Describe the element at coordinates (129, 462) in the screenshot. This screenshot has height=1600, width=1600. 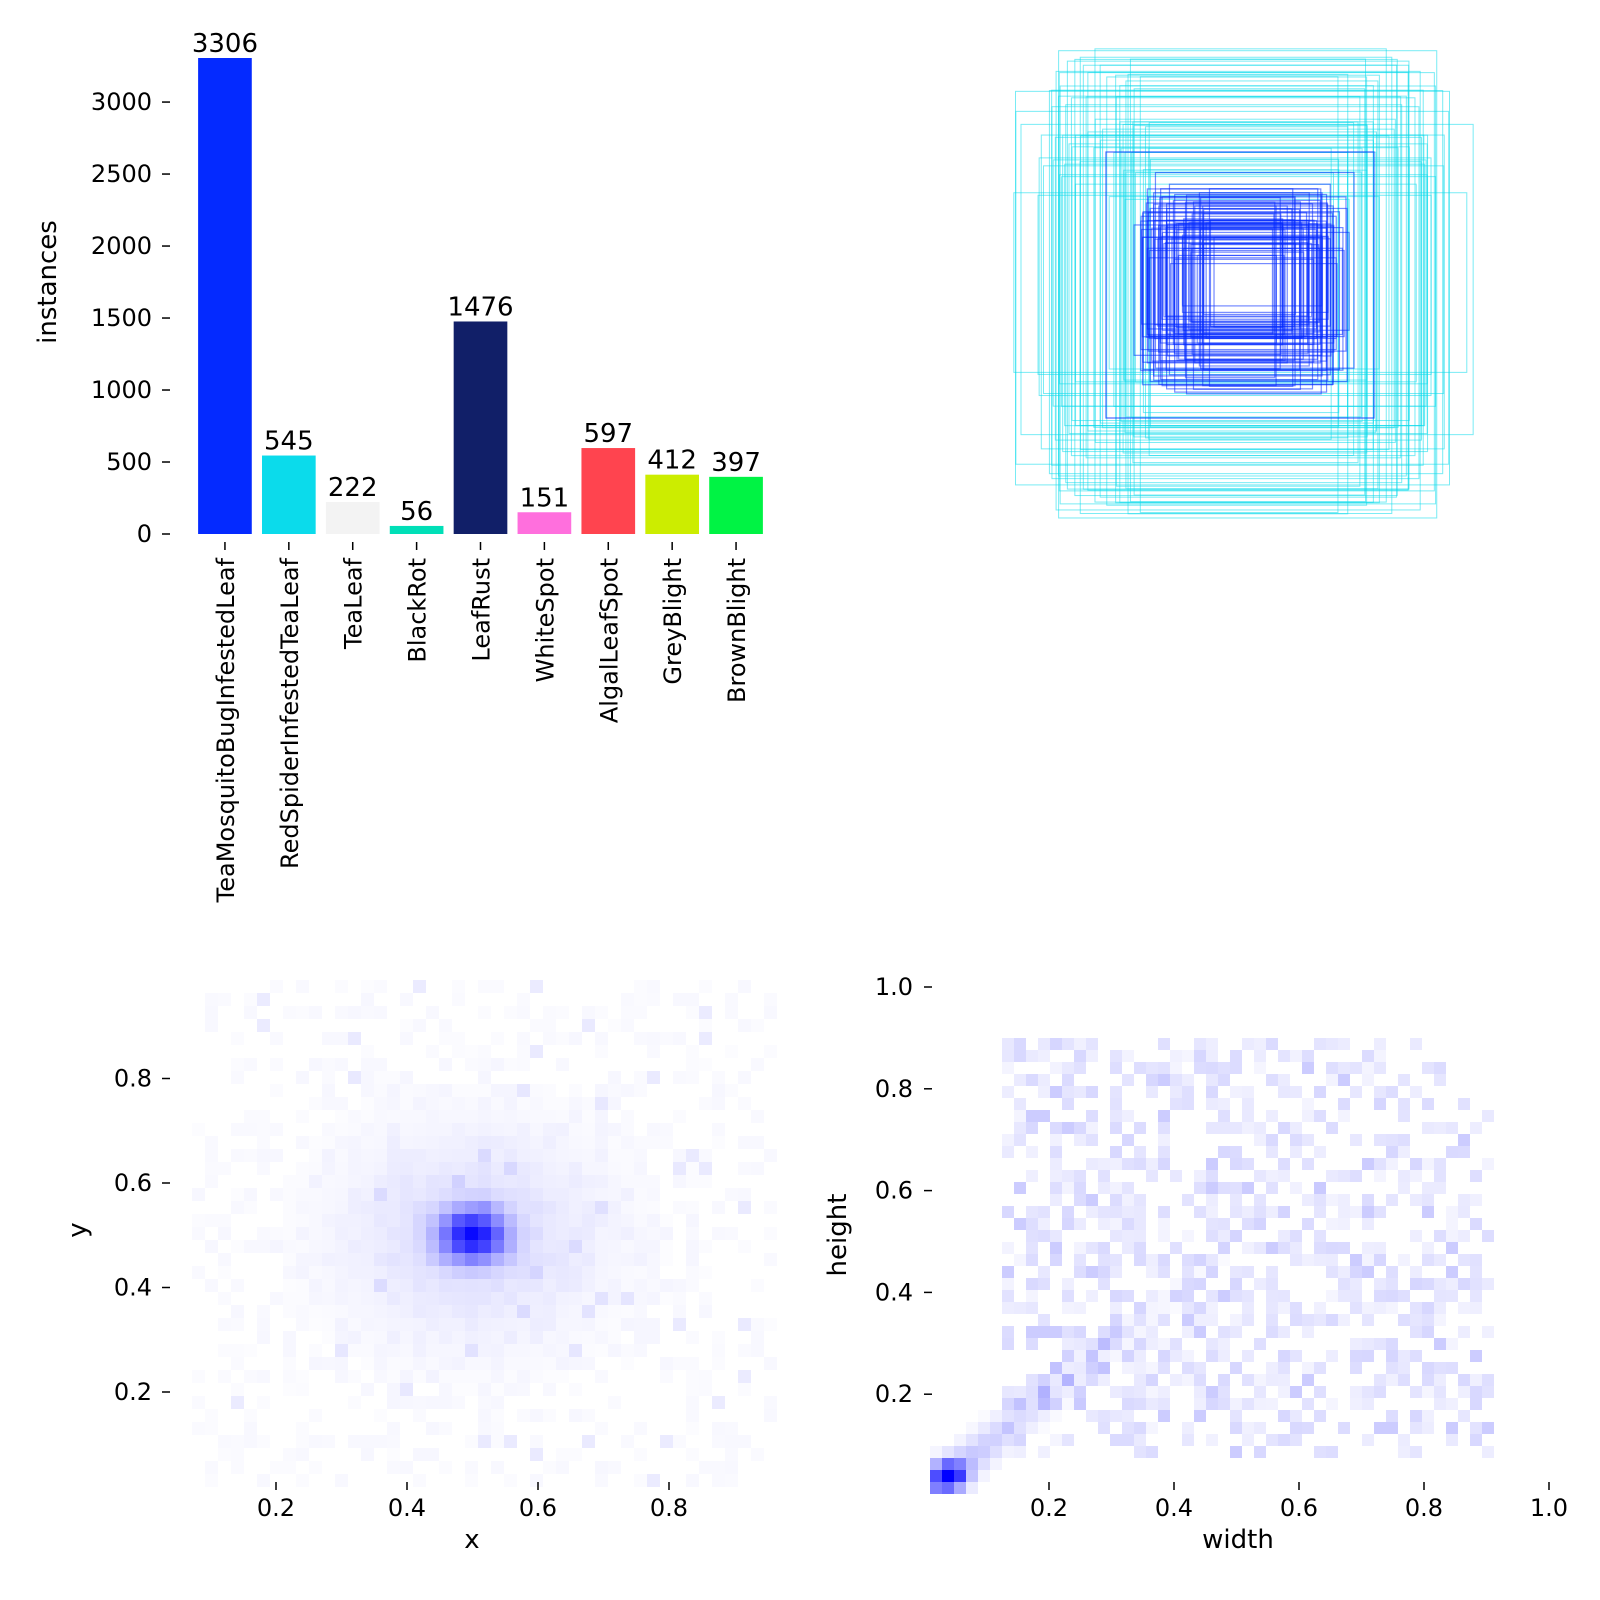
I see `y-tick-label: 500` at that location.